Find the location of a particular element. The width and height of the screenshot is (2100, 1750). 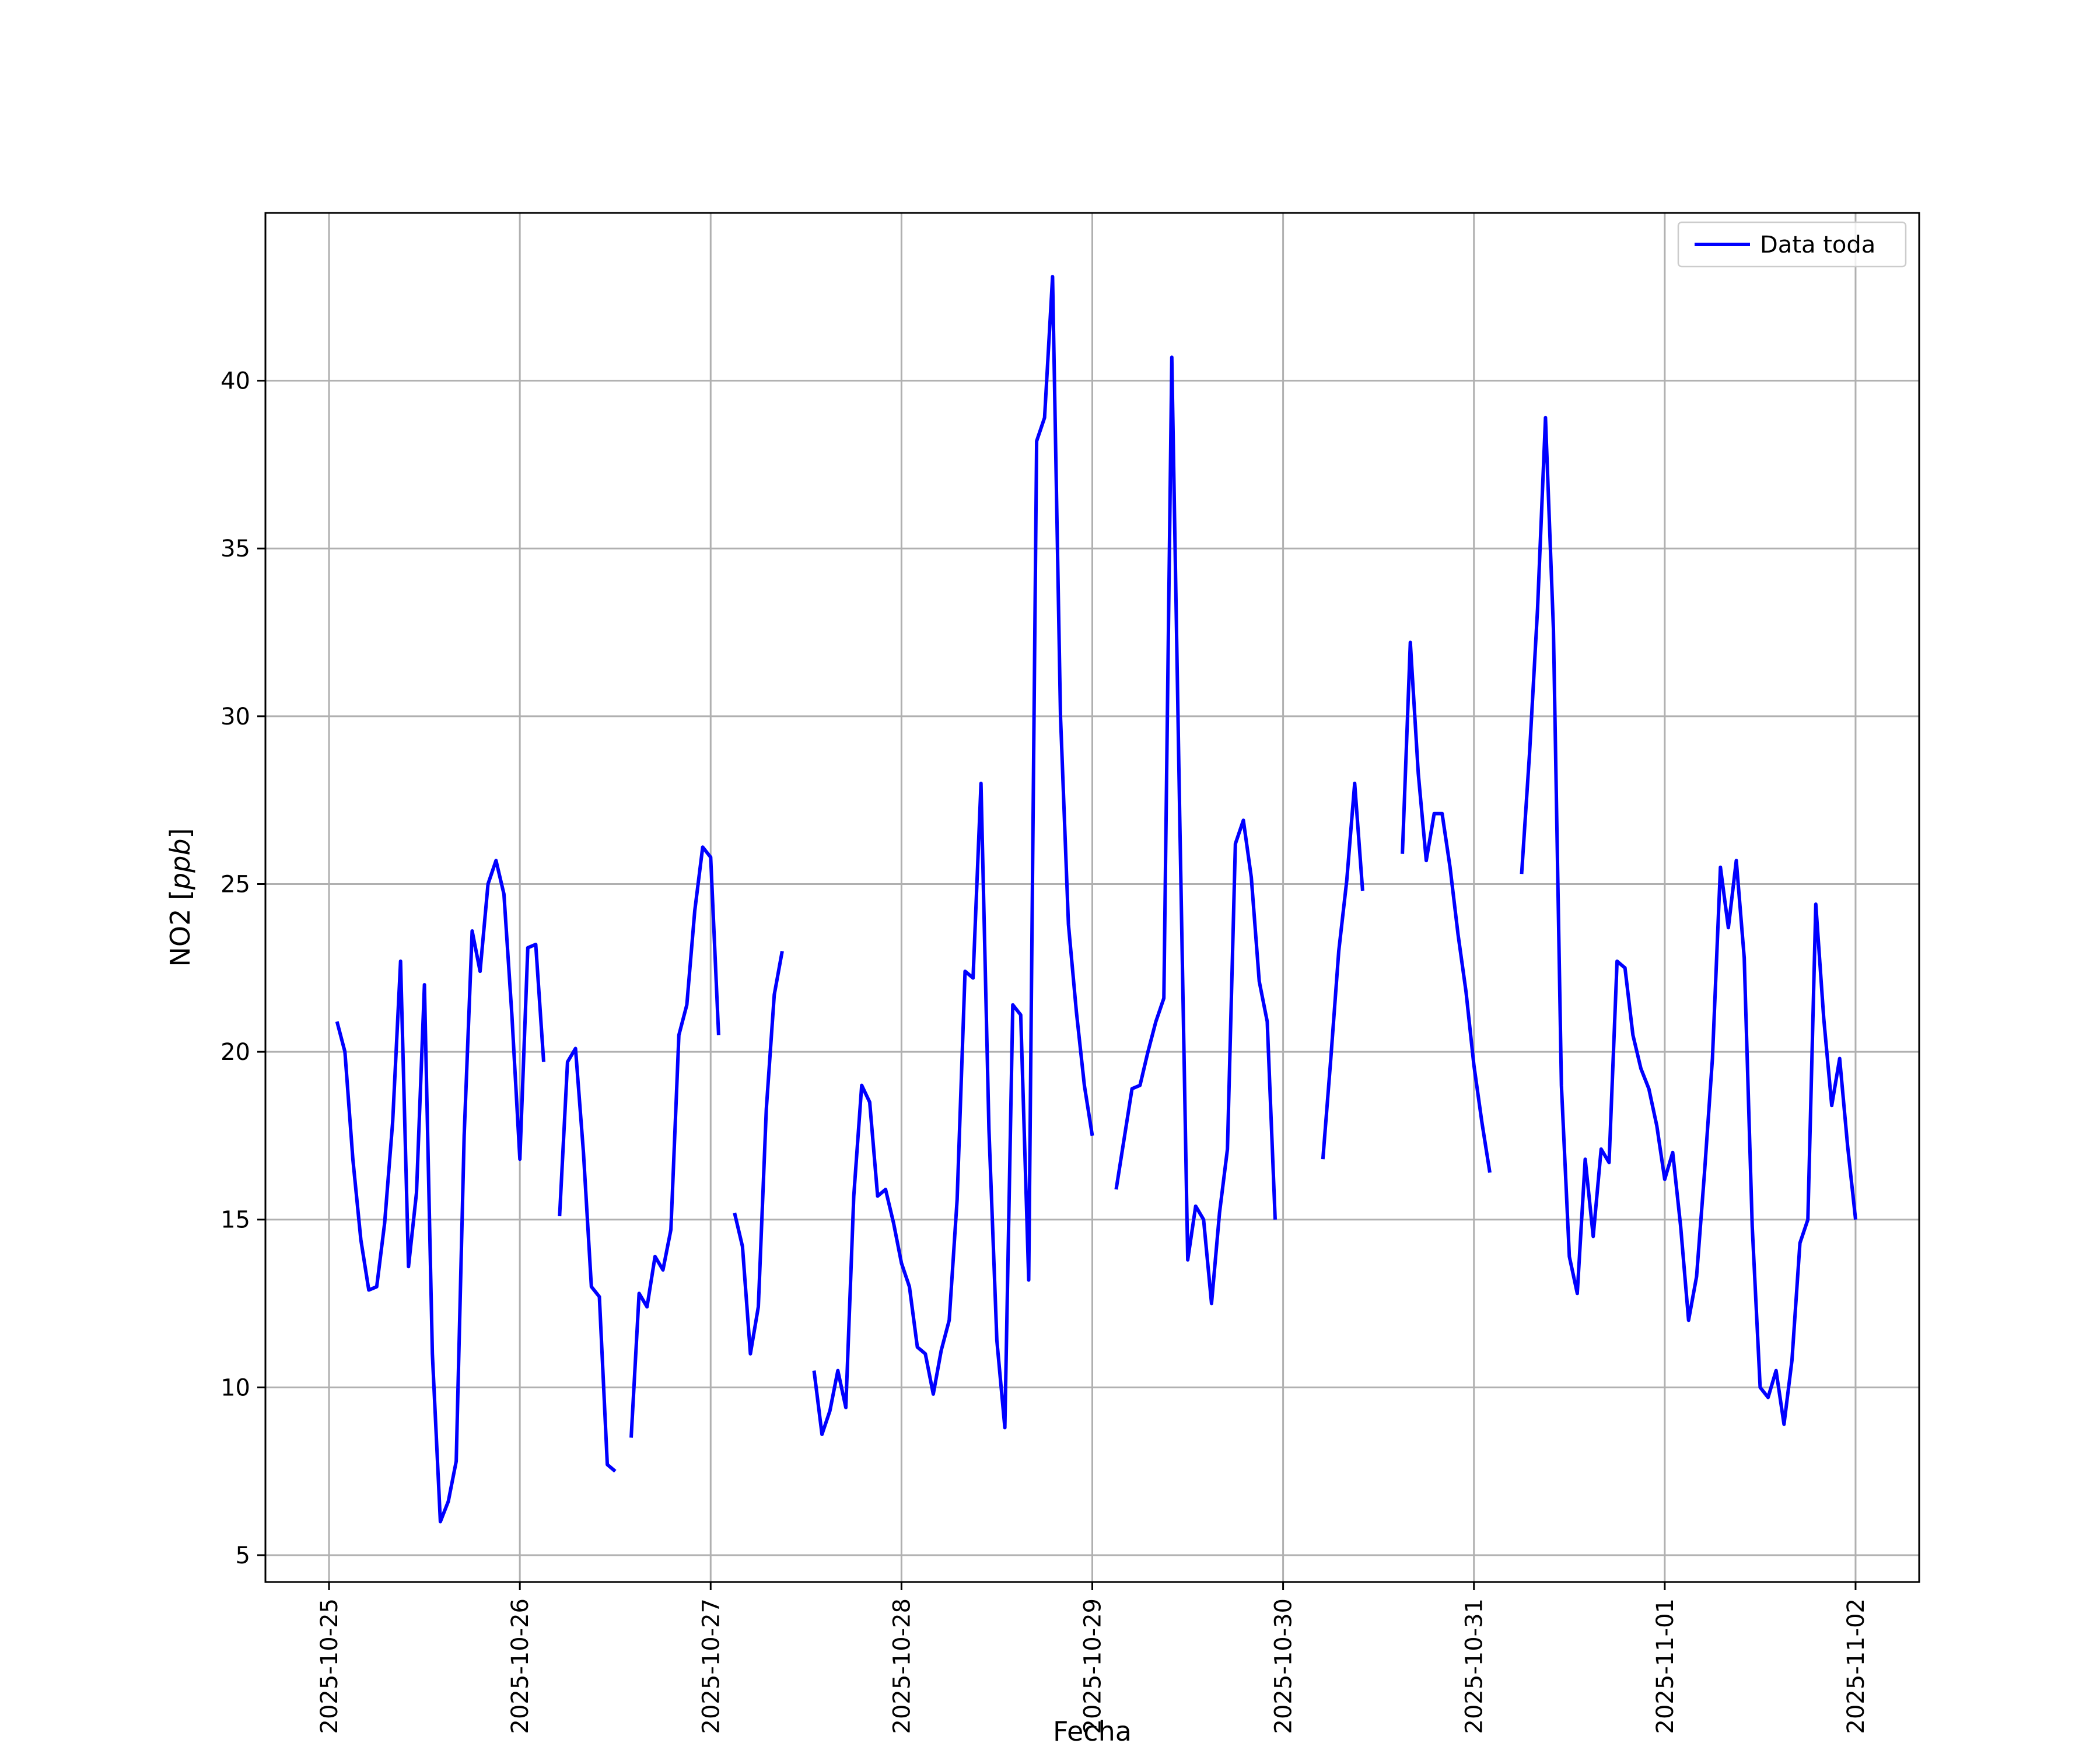

x-axis-title: Fecha is located at coordinates (1092, 1731).